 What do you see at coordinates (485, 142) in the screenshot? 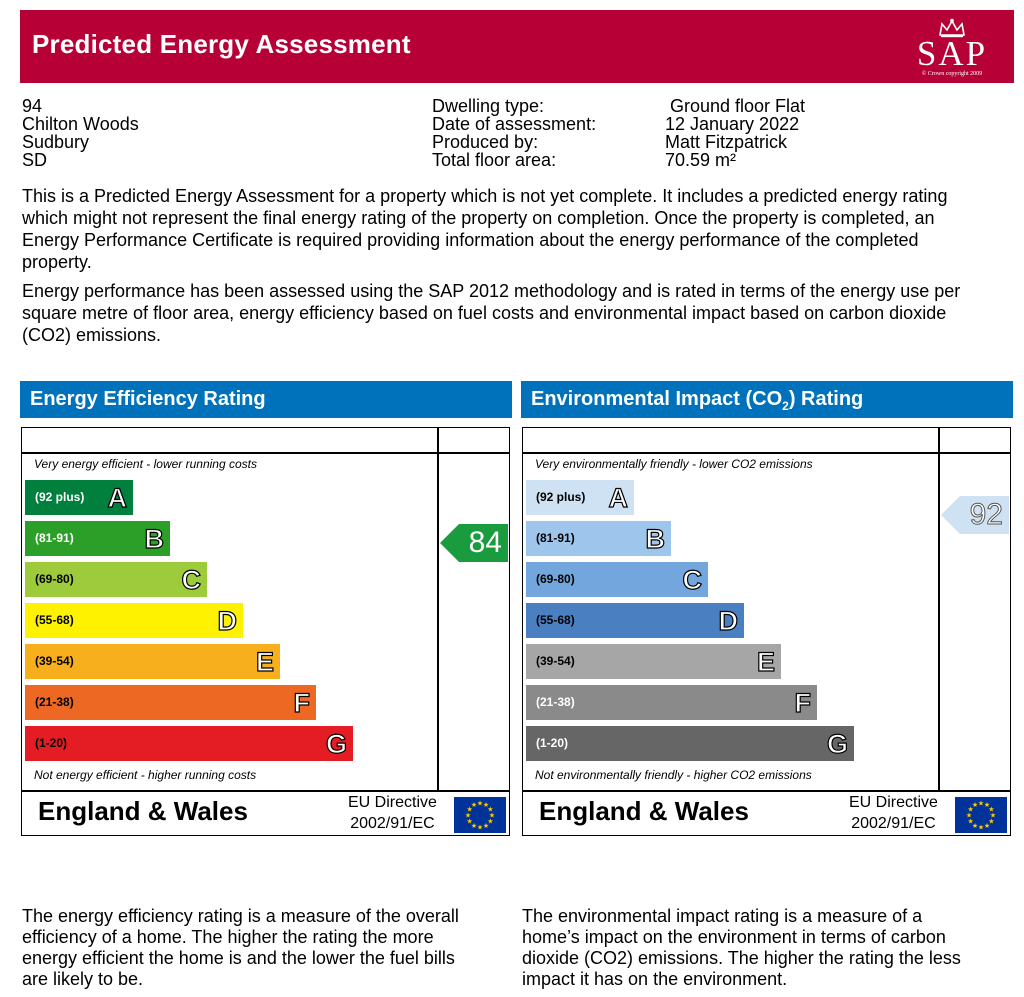
I see `detail-label: Produced by:` at bounding box center [485, 142].